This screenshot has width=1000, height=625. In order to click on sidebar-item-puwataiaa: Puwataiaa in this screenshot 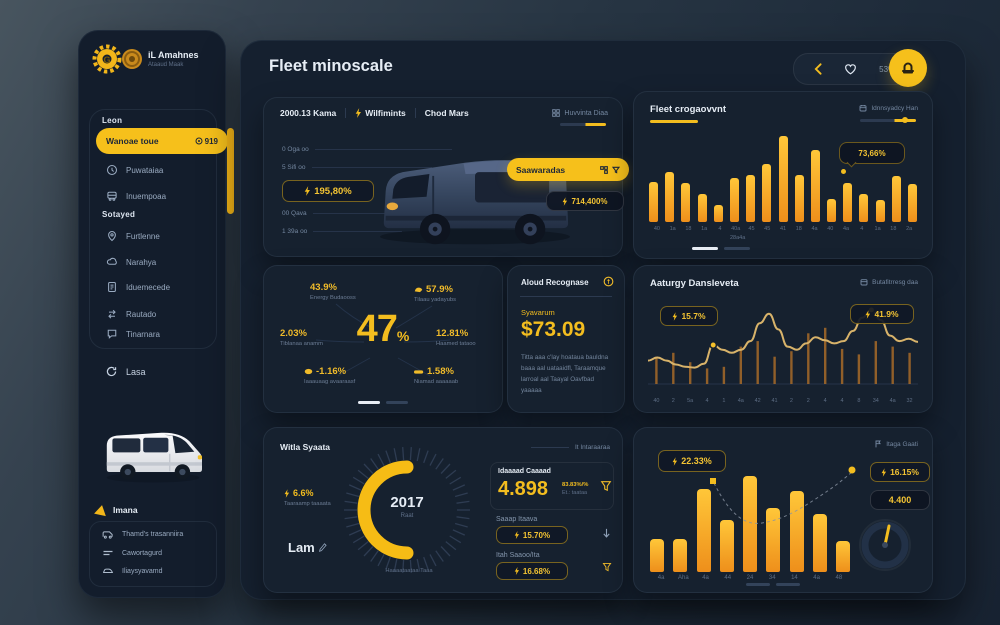, I will do `click(134, 170)`.